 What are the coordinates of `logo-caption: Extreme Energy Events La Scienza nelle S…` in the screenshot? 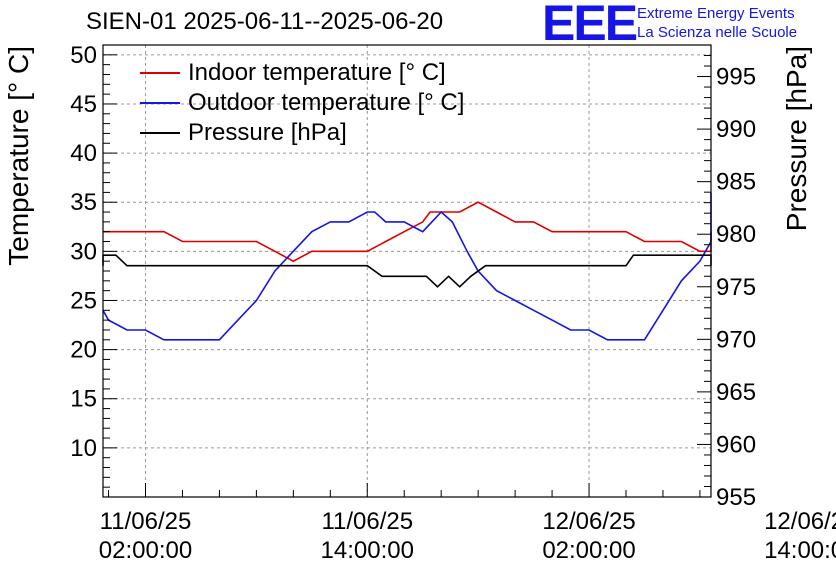 It's located at (717, 23).